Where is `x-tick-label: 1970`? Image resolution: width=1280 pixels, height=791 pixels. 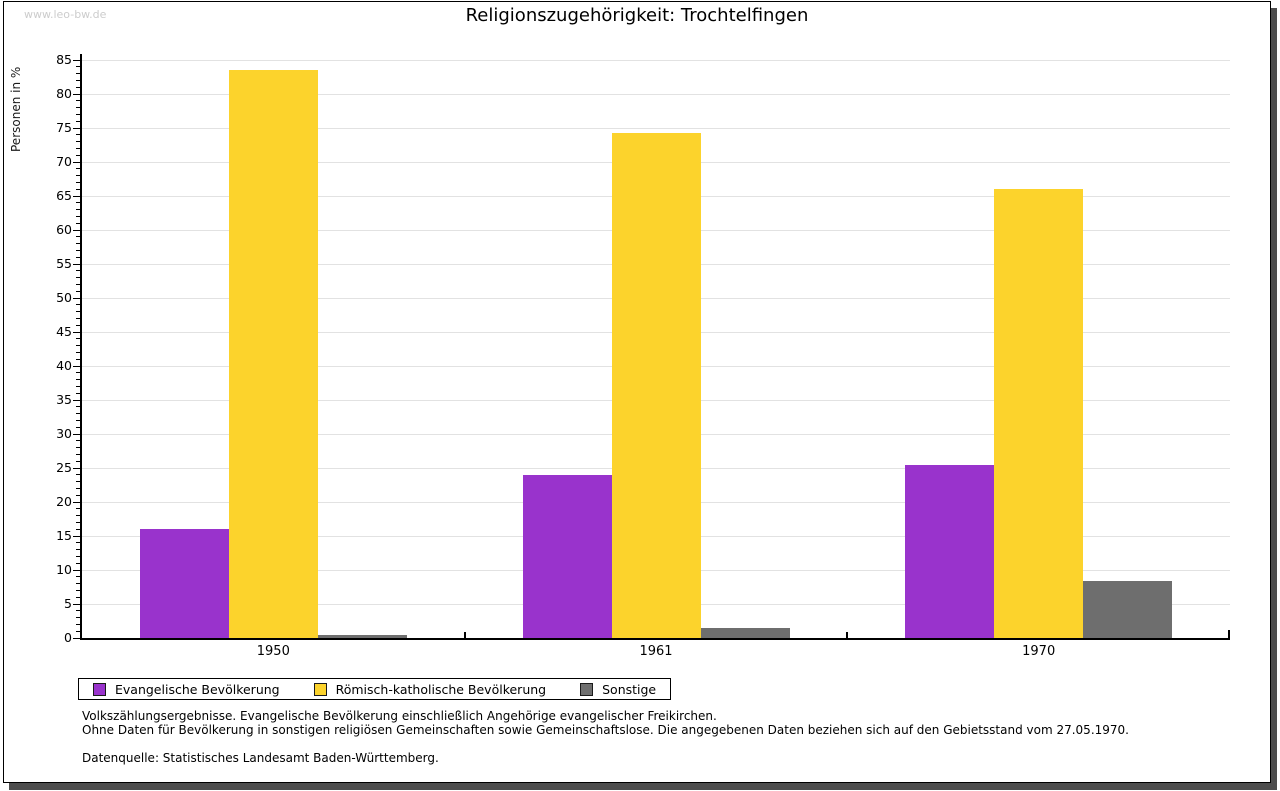
x-tick-label: 1970 is located at coordinates (1039, 651).